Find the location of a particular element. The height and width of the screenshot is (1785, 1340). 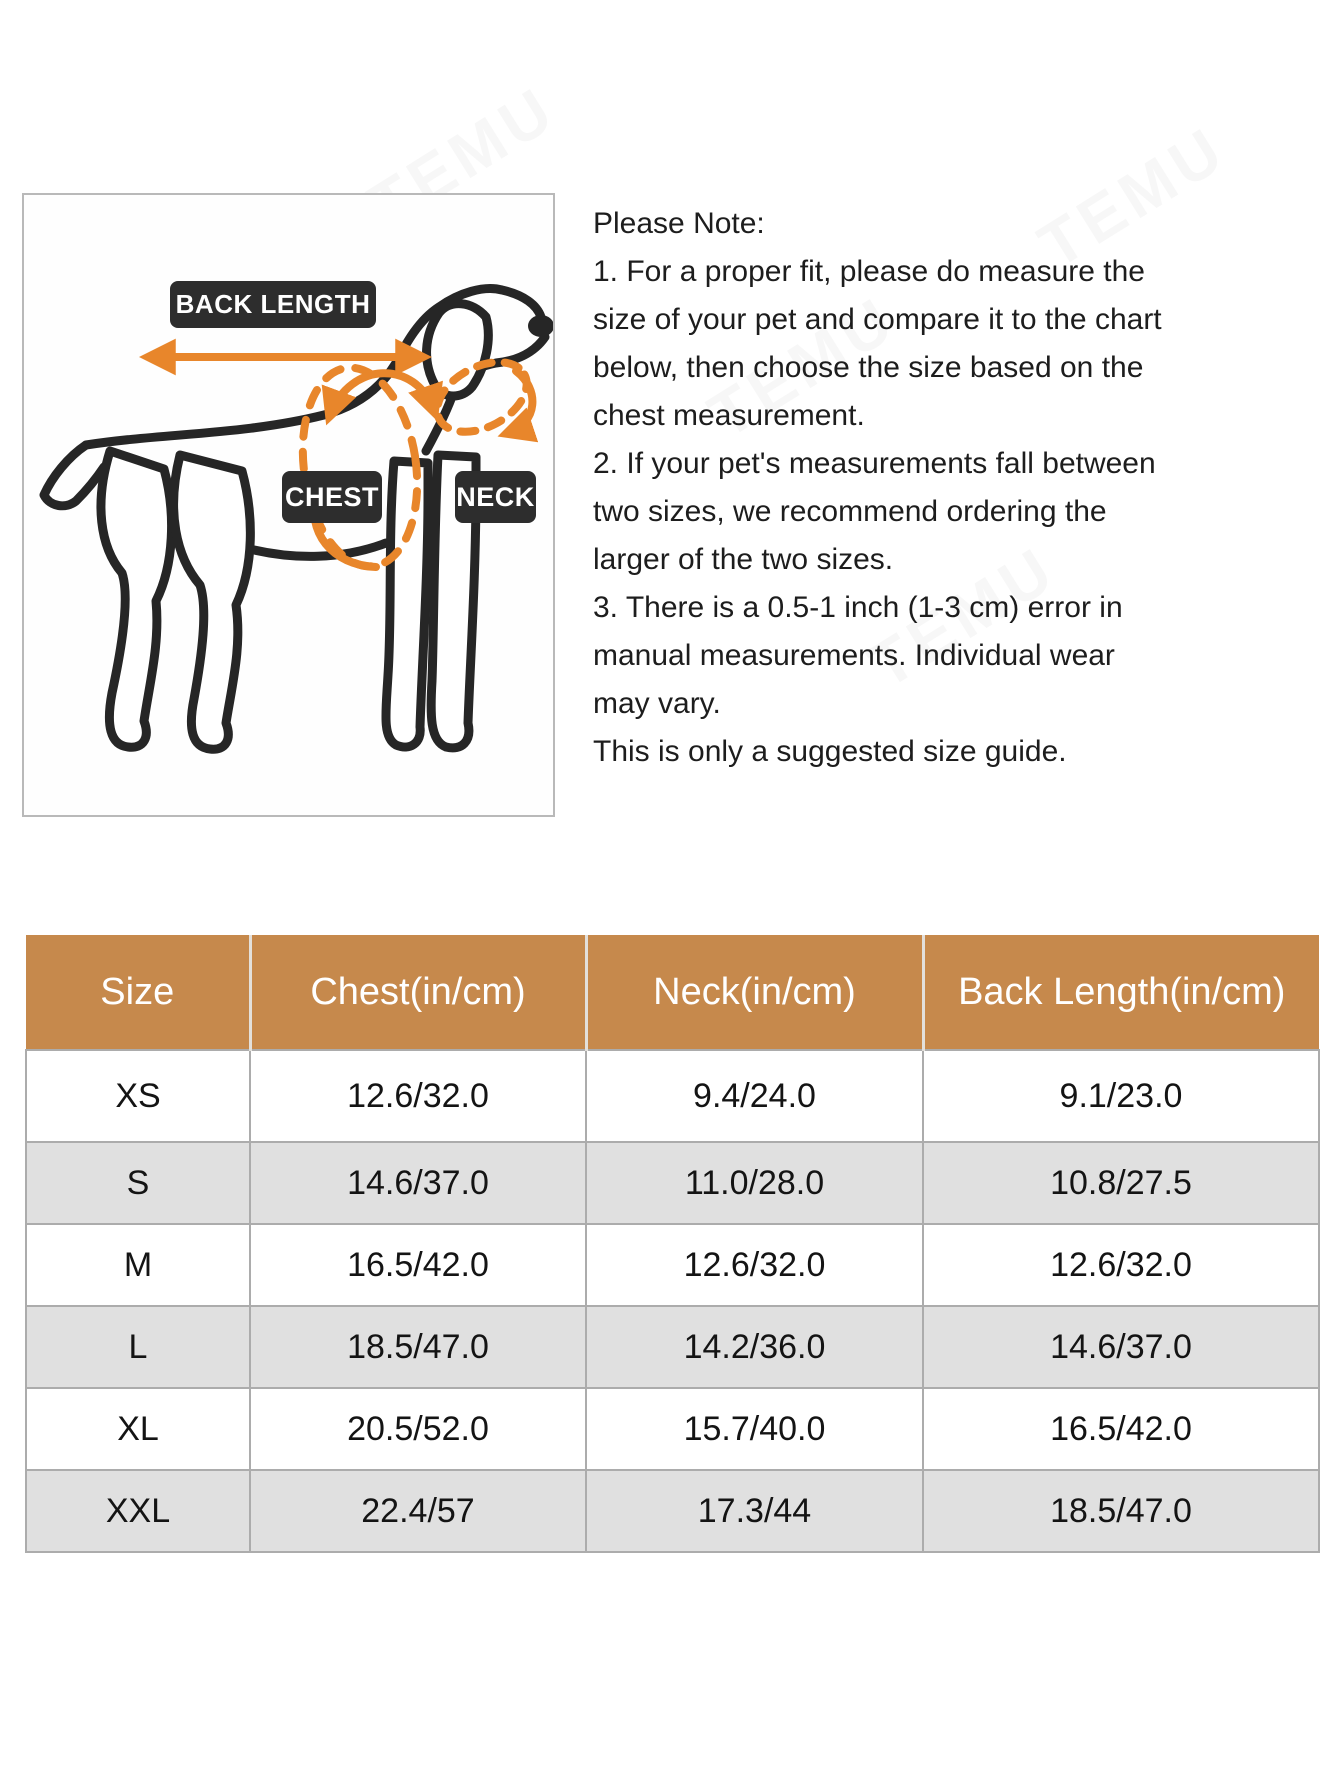

table-row-xs: XS 12.6/32.0 9.4/24.0 9.1/23.0 is located at coordinates (672, 1096).